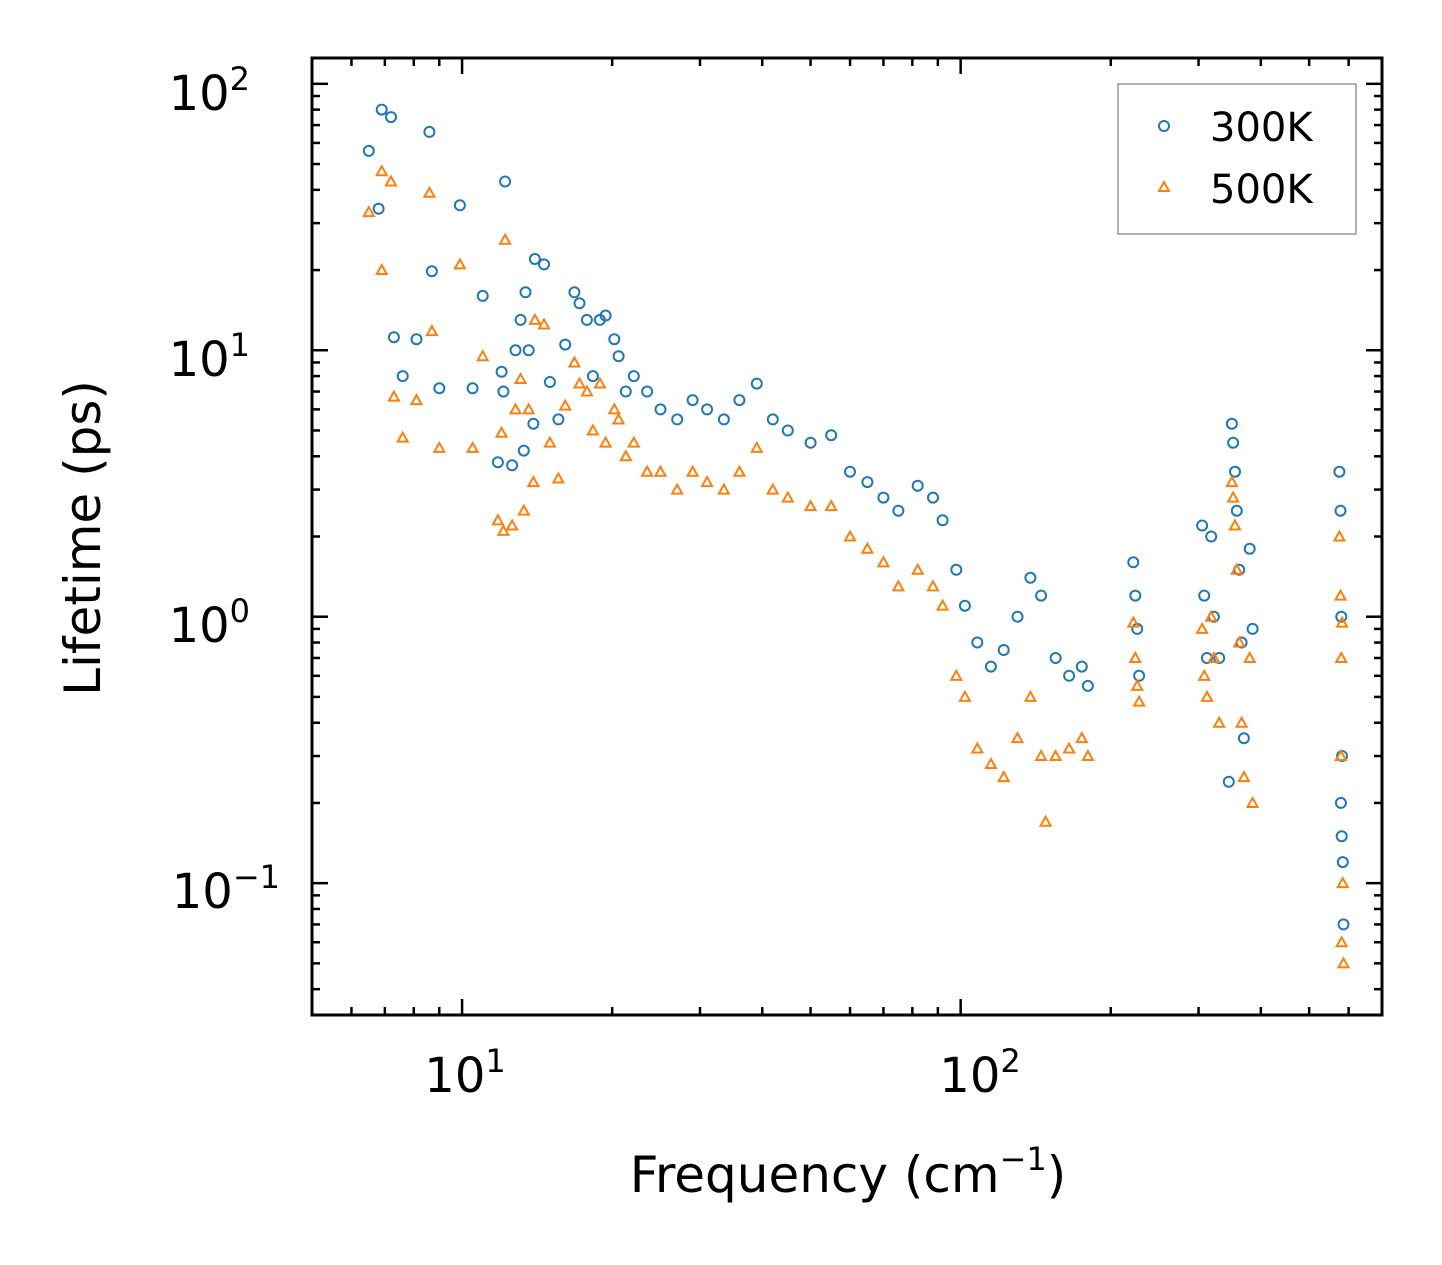  What do you see at coordinates (464, 1073) in the screenshot?
I see `x-tick-label: 10¹` at bounding box center [464, 1073].